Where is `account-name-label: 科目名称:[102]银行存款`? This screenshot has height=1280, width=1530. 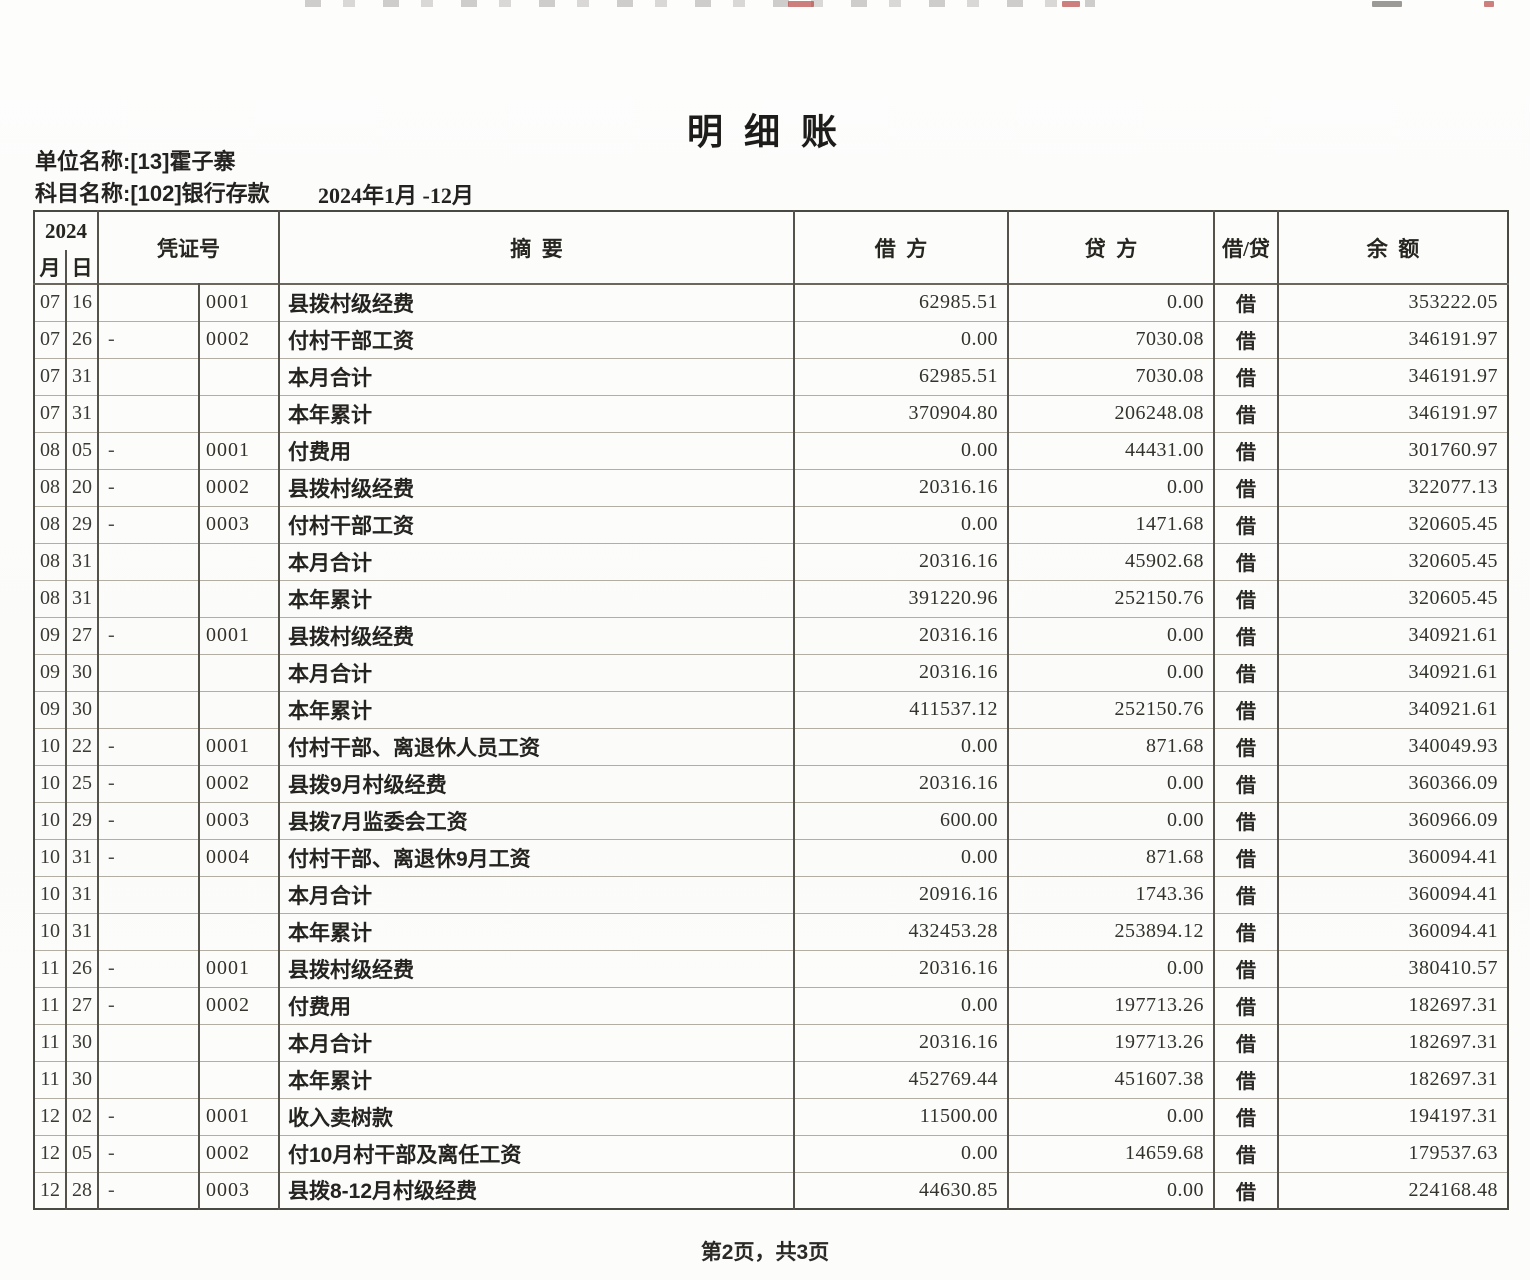
account-name-label: 科目名称:[102]银行存款 is located at coordinates (152, 193).